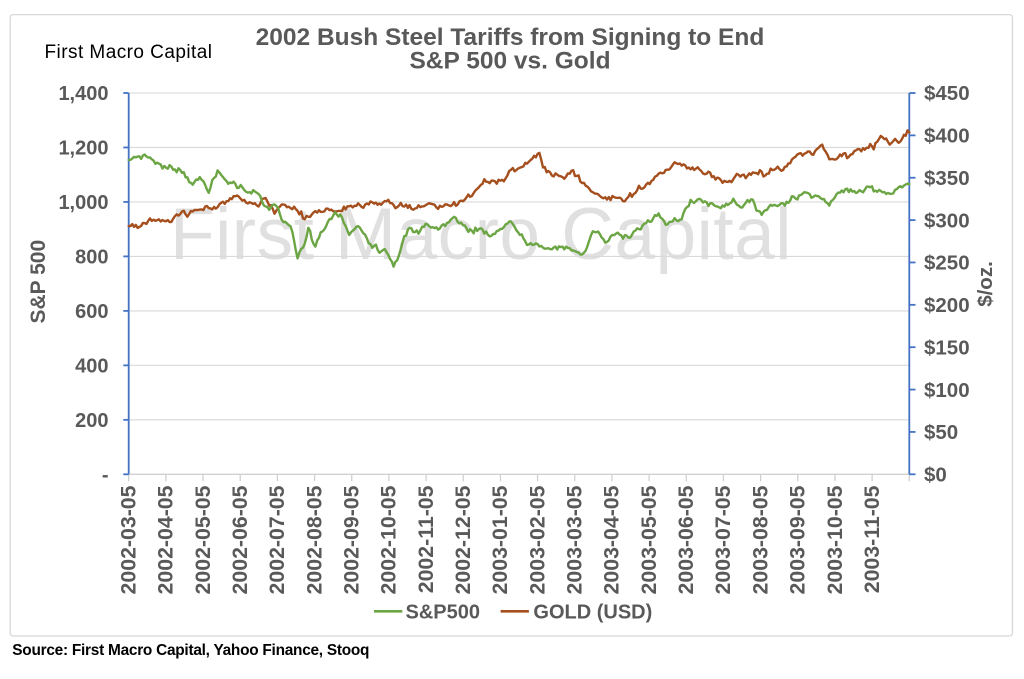 The image size is (1024, 679). What do you see at coordinates (760, 539) in the screenshot?
I see `svg-text: 2003-08-05` at bounding box center [760, 539].